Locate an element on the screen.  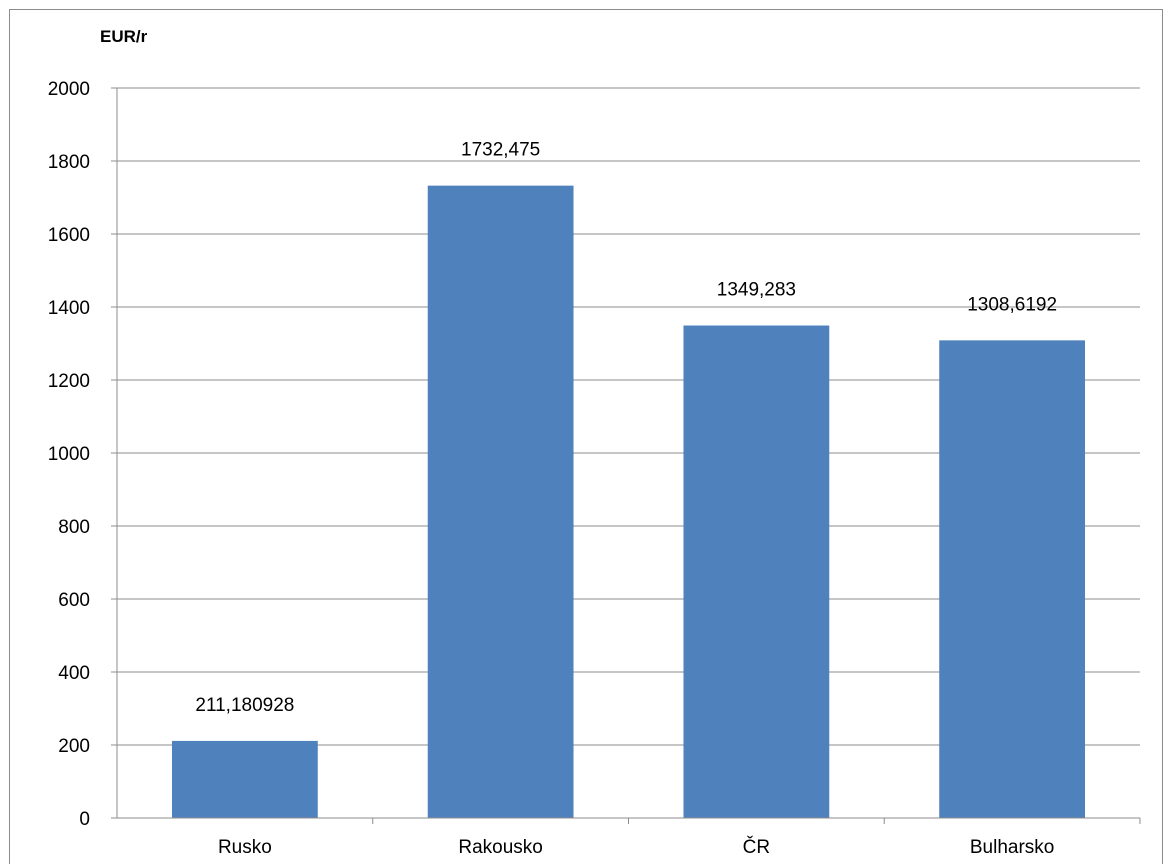
bar--r is located at coordinates (756, 571).